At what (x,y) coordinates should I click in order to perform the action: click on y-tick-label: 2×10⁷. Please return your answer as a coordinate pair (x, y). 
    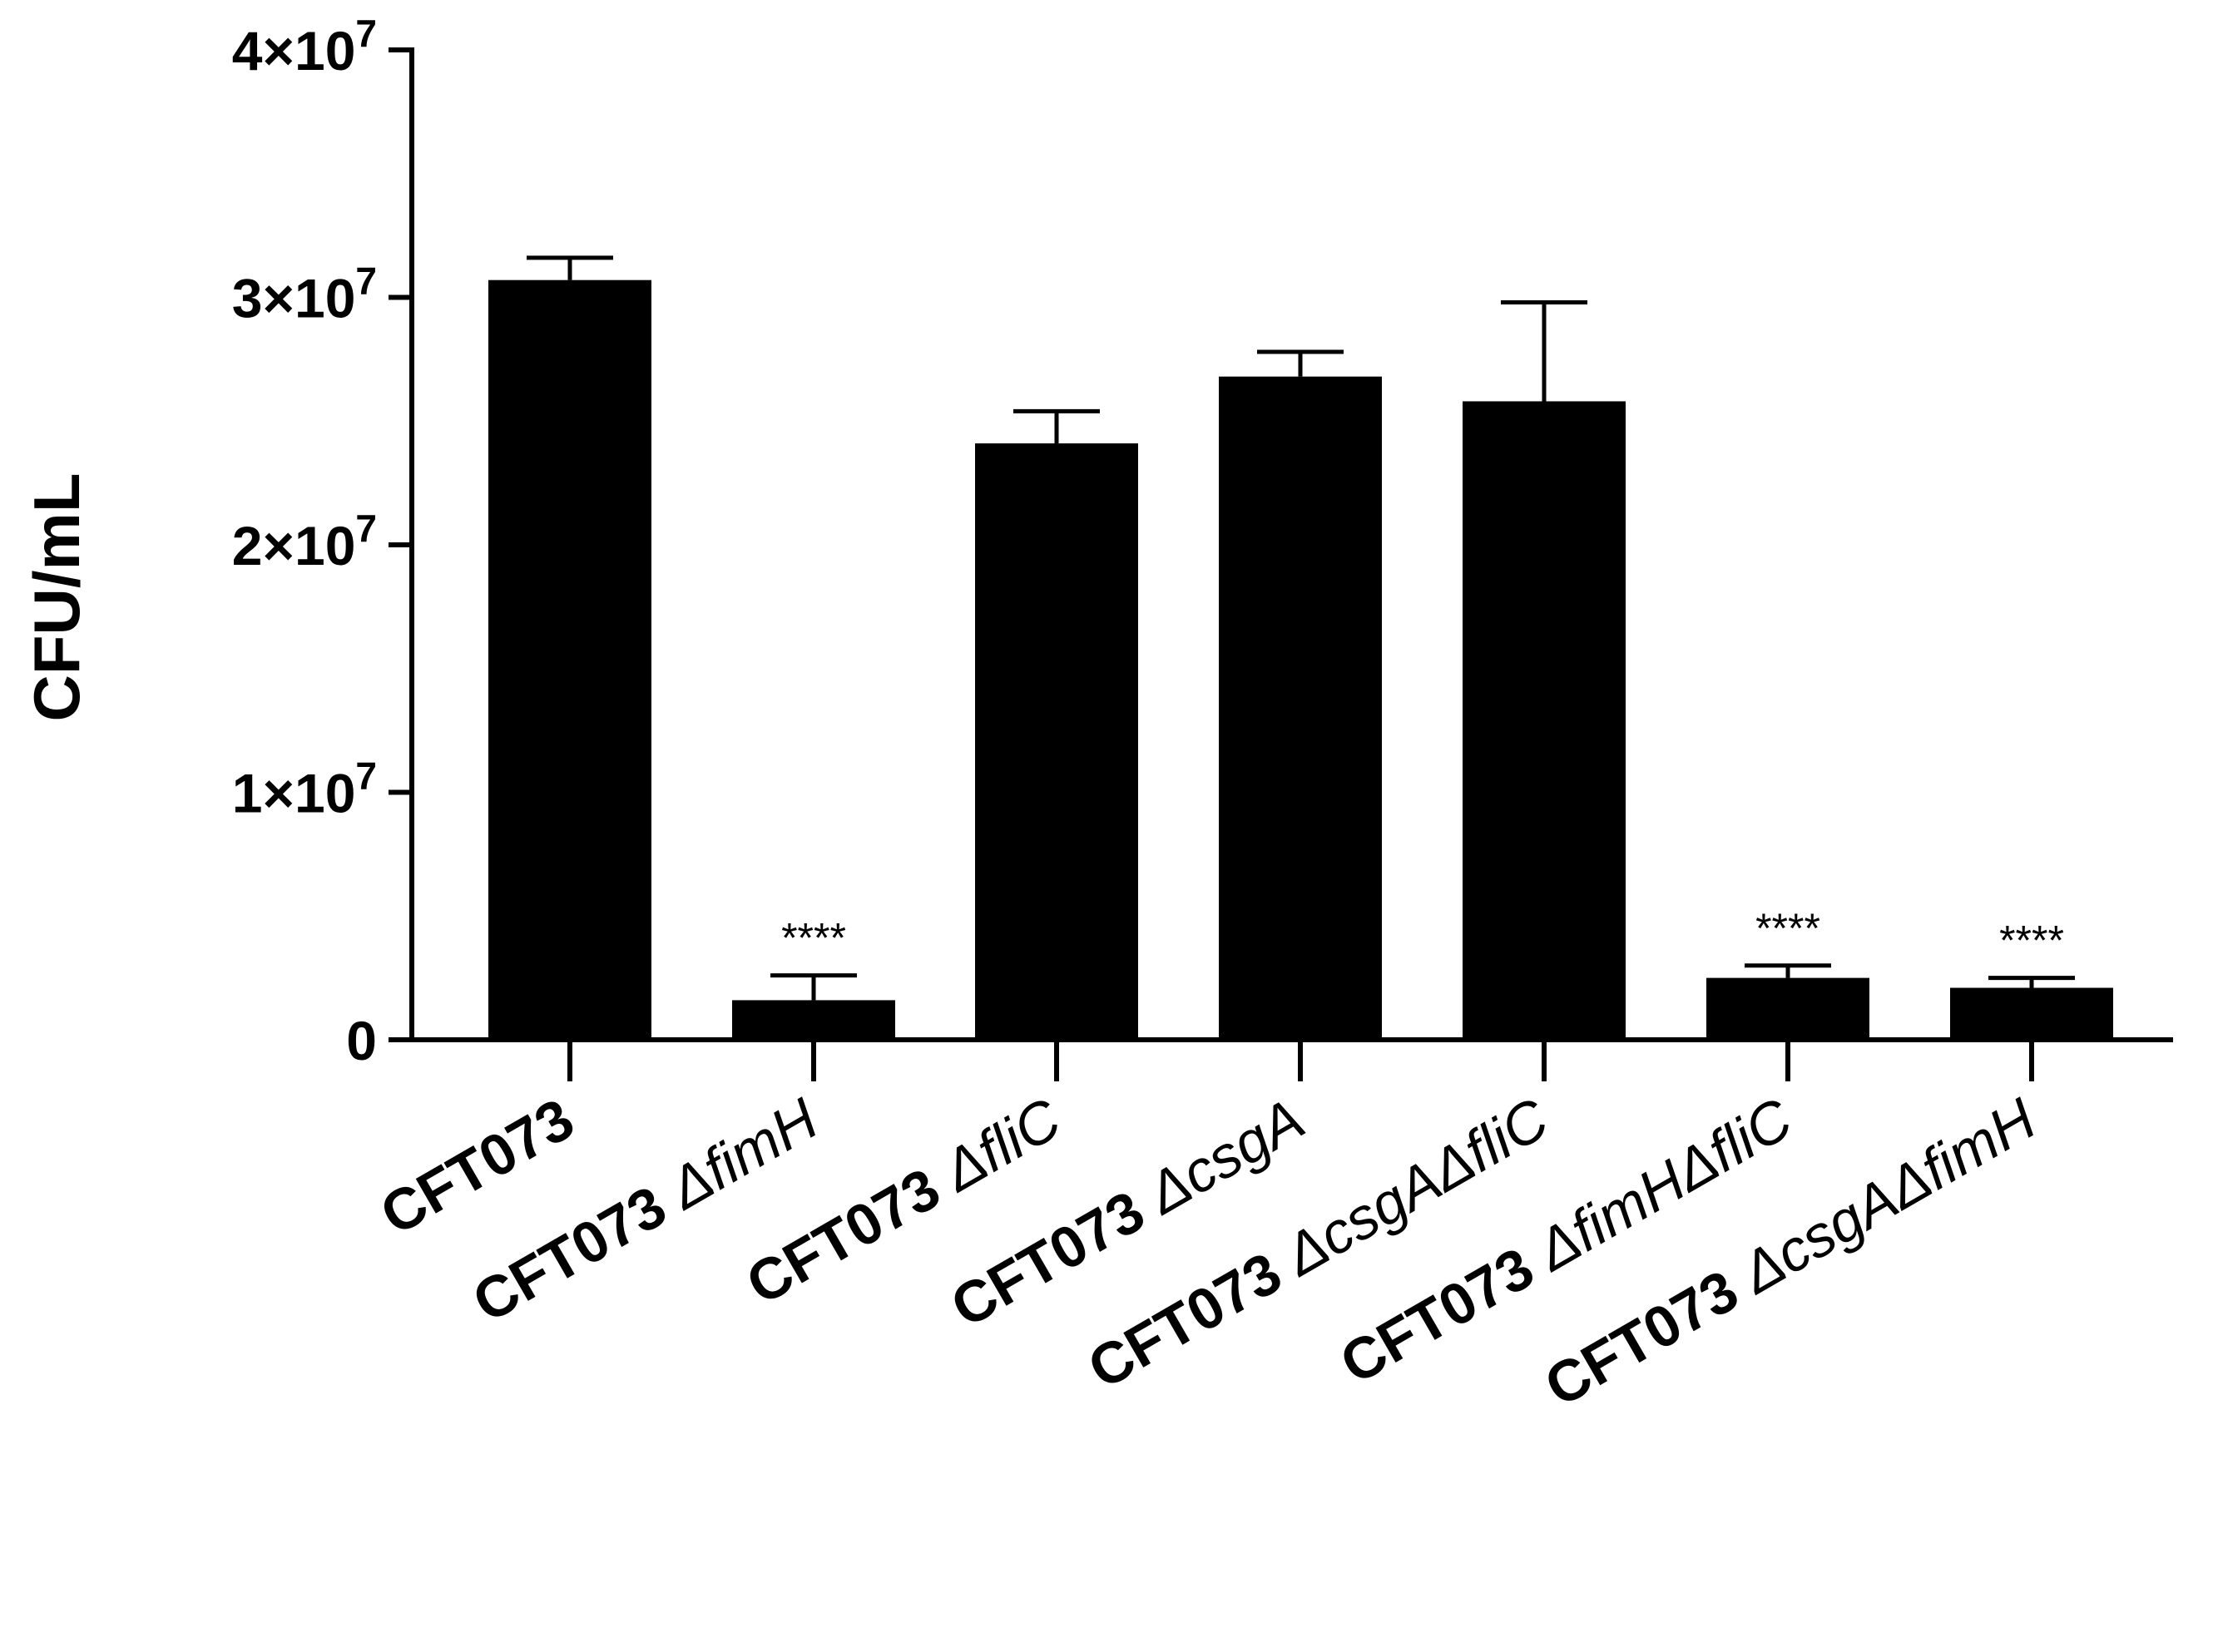
    Looking at the image, I should click on (304, 541).